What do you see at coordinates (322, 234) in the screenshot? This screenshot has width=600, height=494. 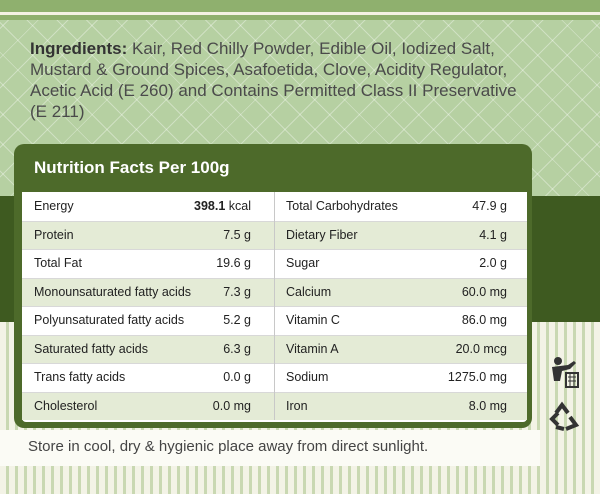 I see `nutrient-name: Dietary Fiber` at bounding box center [322, 234].